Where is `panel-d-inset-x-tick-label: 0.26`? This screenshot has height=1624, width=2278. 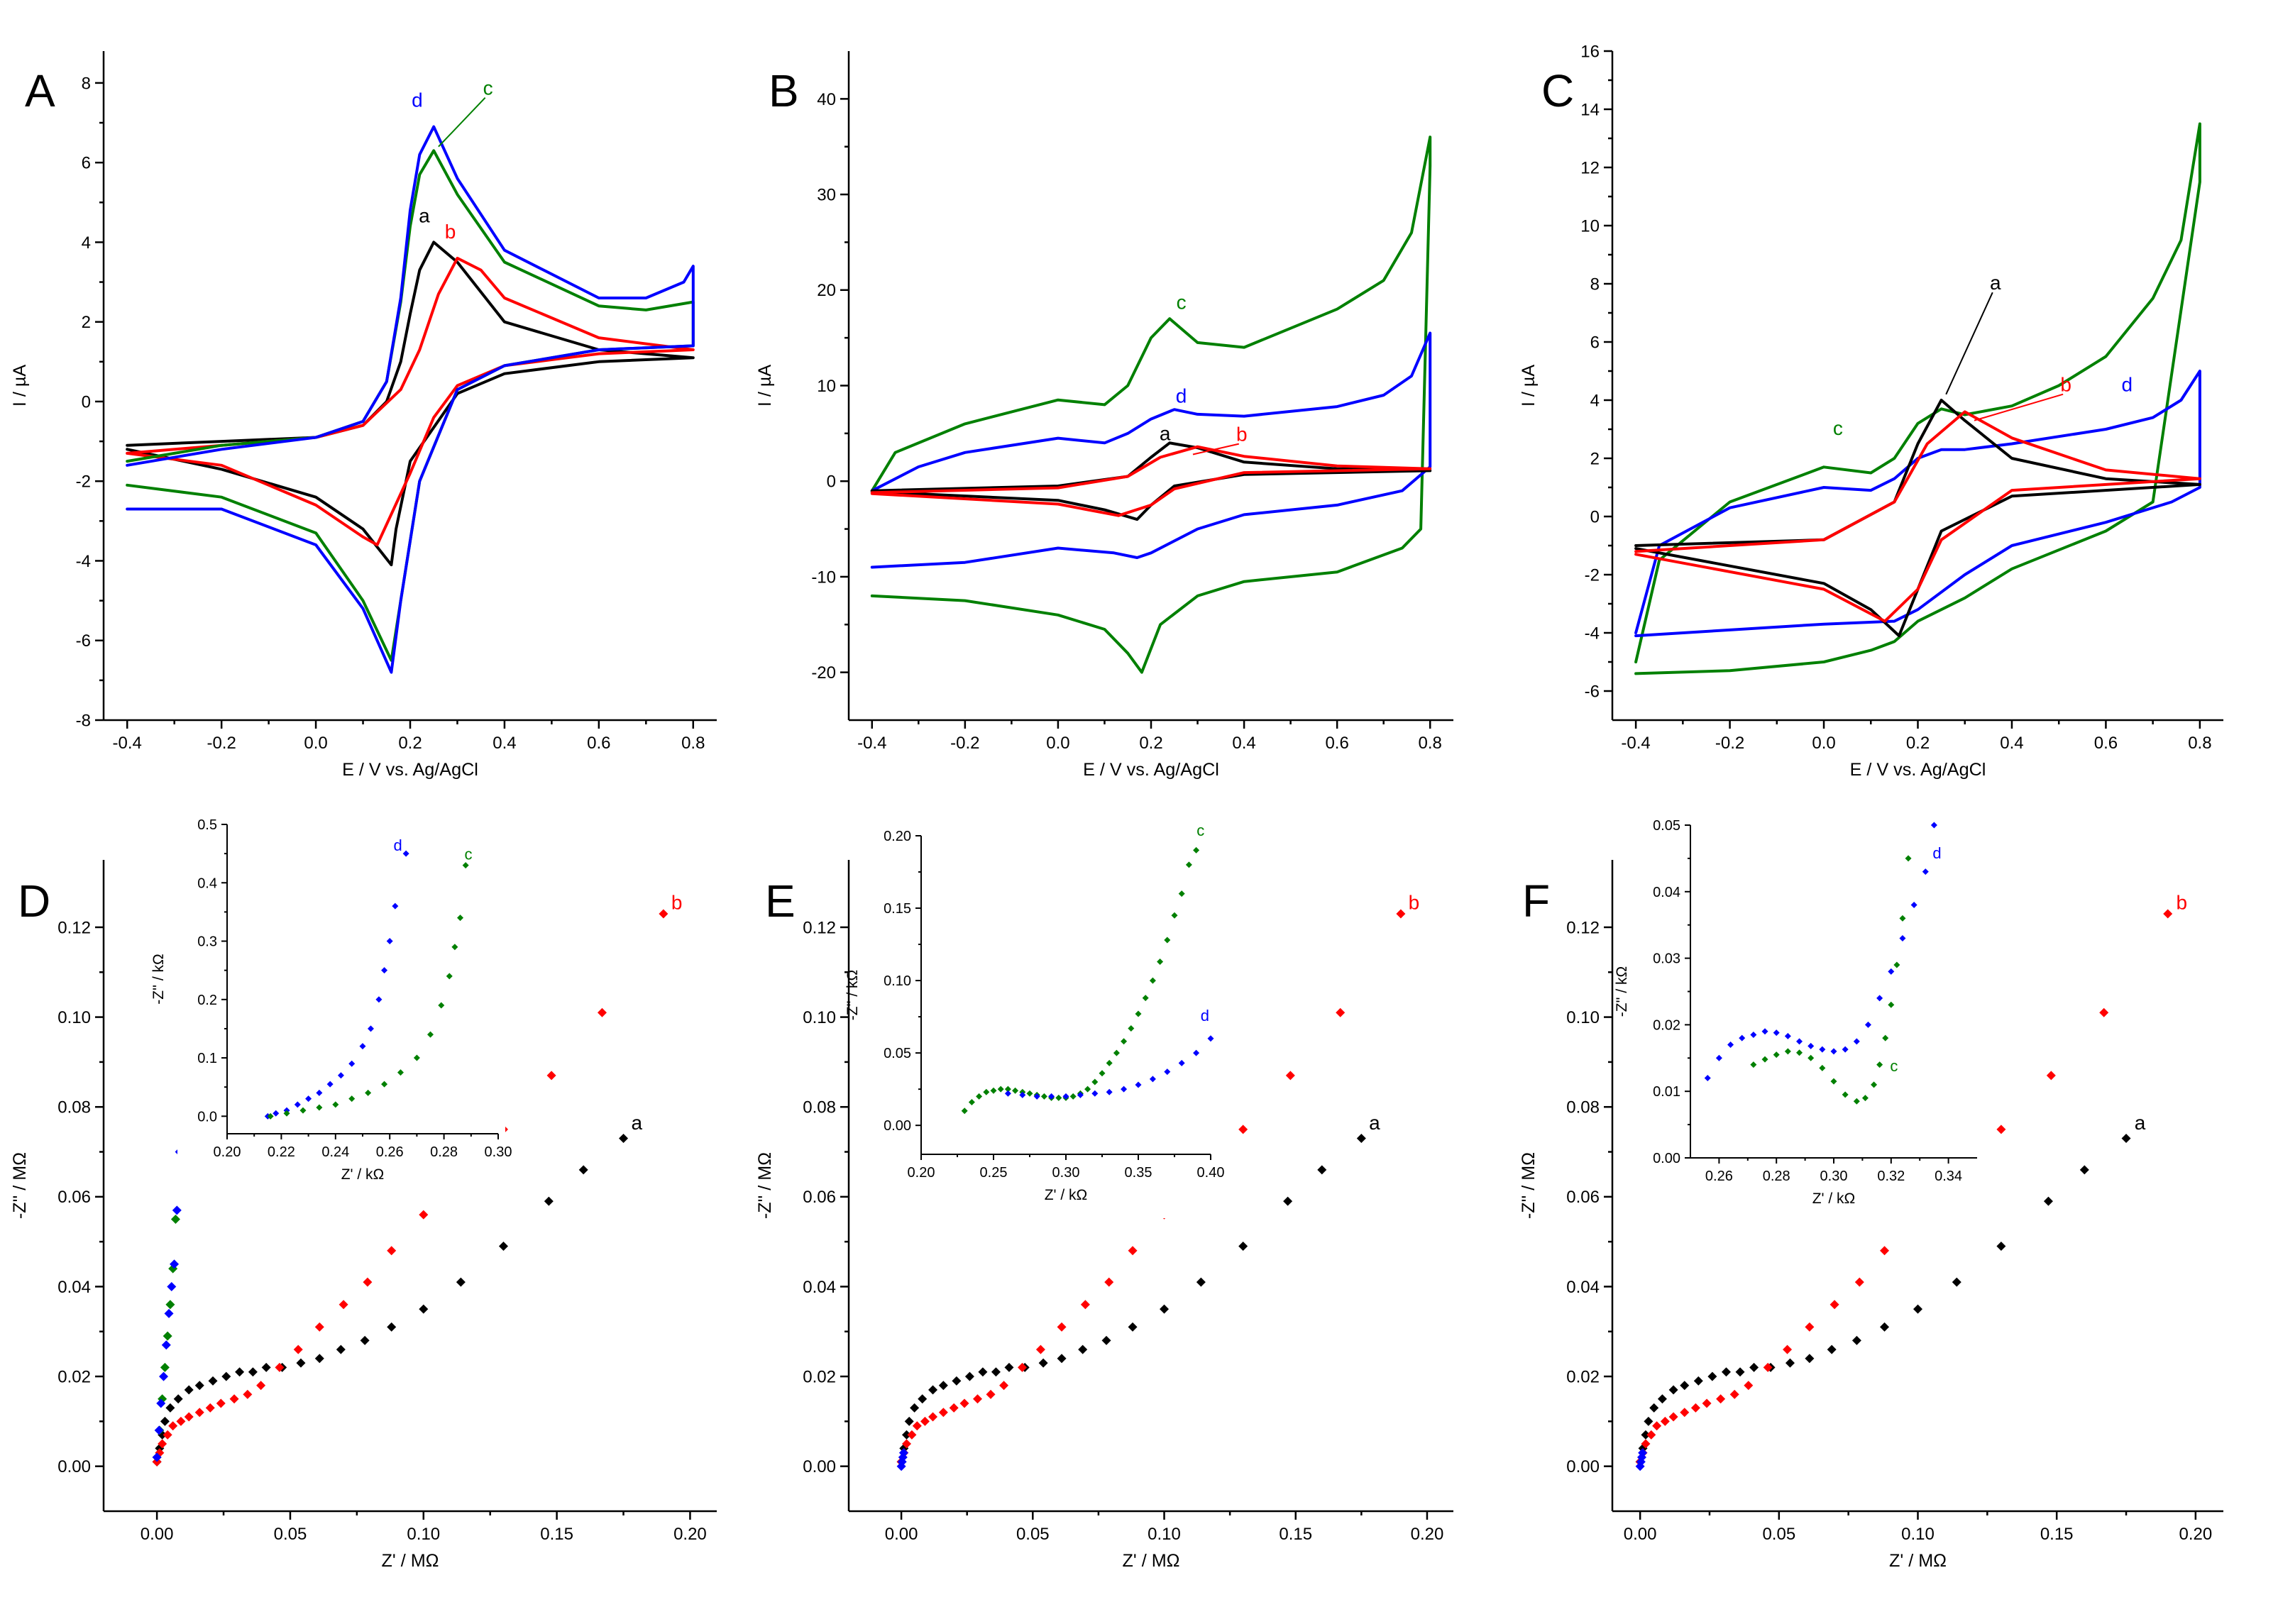 panel-d-inset-x-tick-label: 0.26 is located at coordinates (390, 1152).